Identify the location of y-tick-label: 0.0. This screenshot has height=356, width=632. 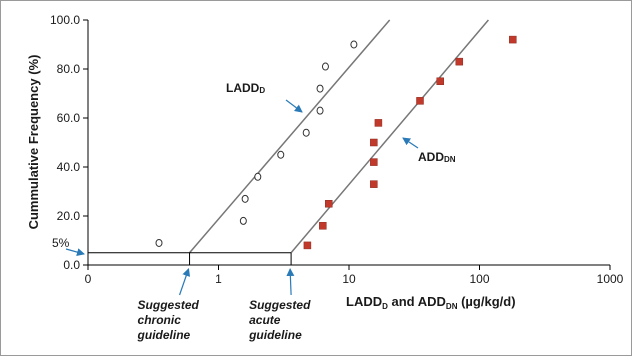
(71, 265).